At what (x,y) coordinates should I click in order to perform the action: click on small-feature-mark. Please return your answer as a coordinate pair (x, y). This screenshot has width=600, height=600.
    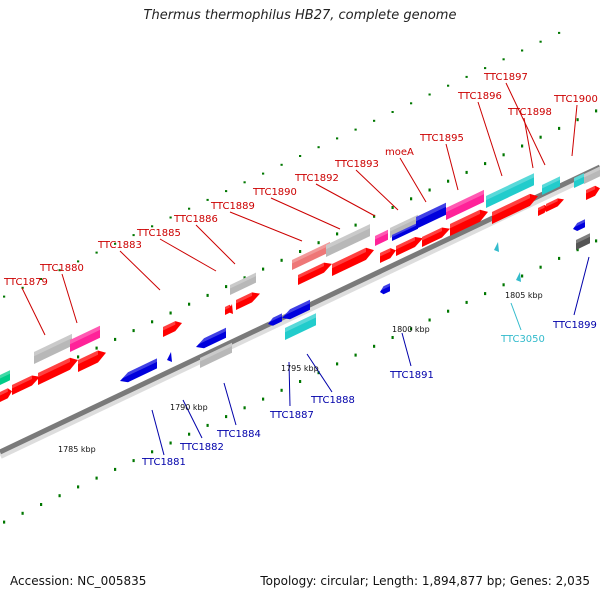
    Looking at the image, I should click on (496, 247).